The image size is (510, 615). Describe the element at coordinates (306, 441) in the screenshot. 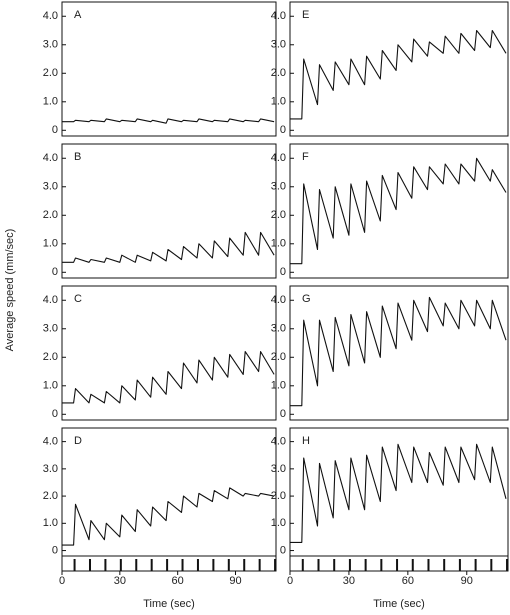

I see `panel-label: H` at that location.